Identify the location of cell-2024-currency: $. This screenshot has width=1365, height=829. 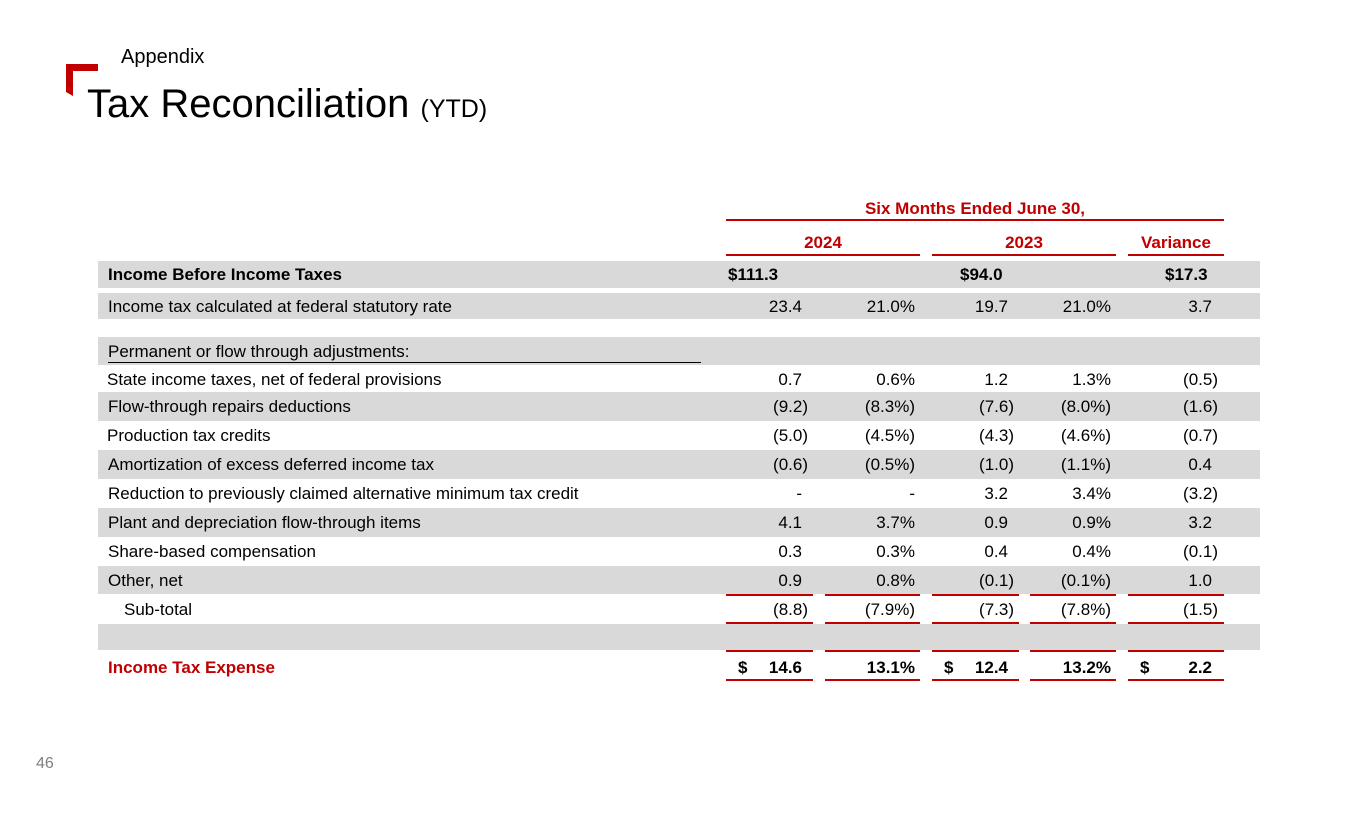
(743, 667).